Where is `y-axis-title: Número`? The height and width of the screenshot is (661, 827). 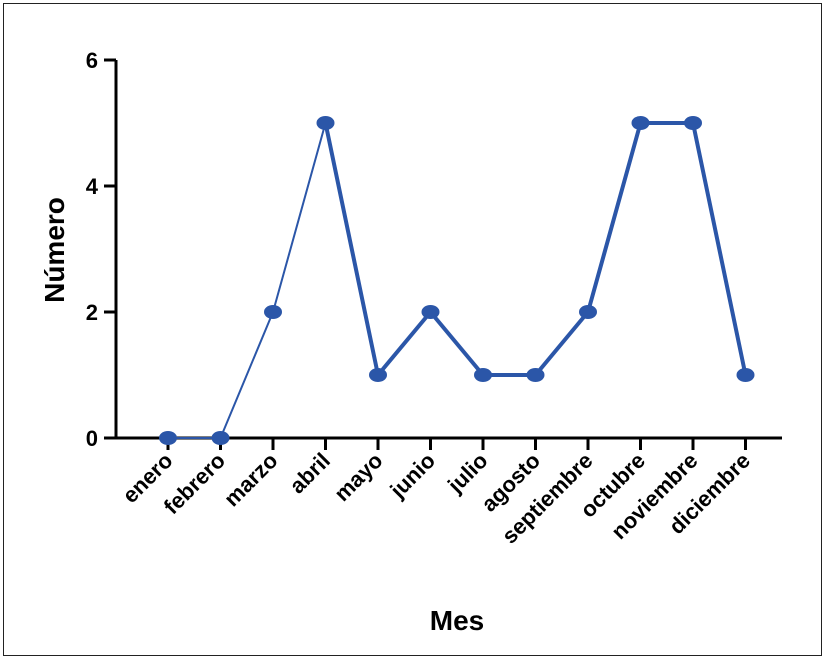
y-axis-title: Número is located at coordinates (54, 250).